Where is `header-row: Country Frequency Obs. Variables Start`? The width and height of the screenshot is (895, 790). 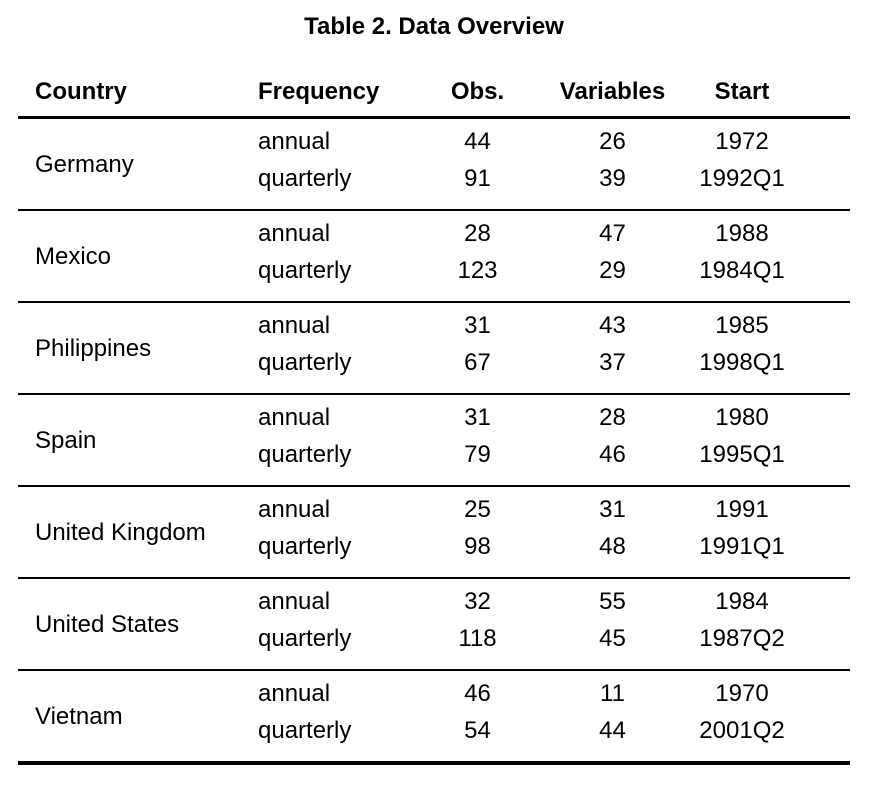 header-row: Country Frequency Obs. Variables Start is located at coordinates (434, 90).